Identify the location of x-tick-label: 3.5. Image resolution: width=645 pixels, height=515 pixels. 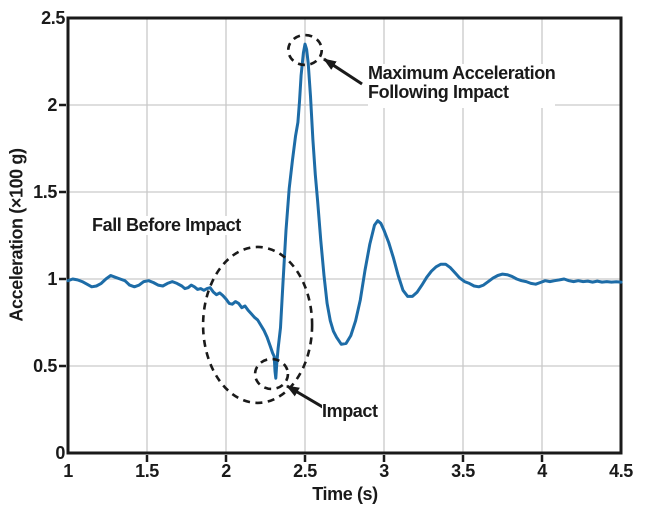
(463, 471).